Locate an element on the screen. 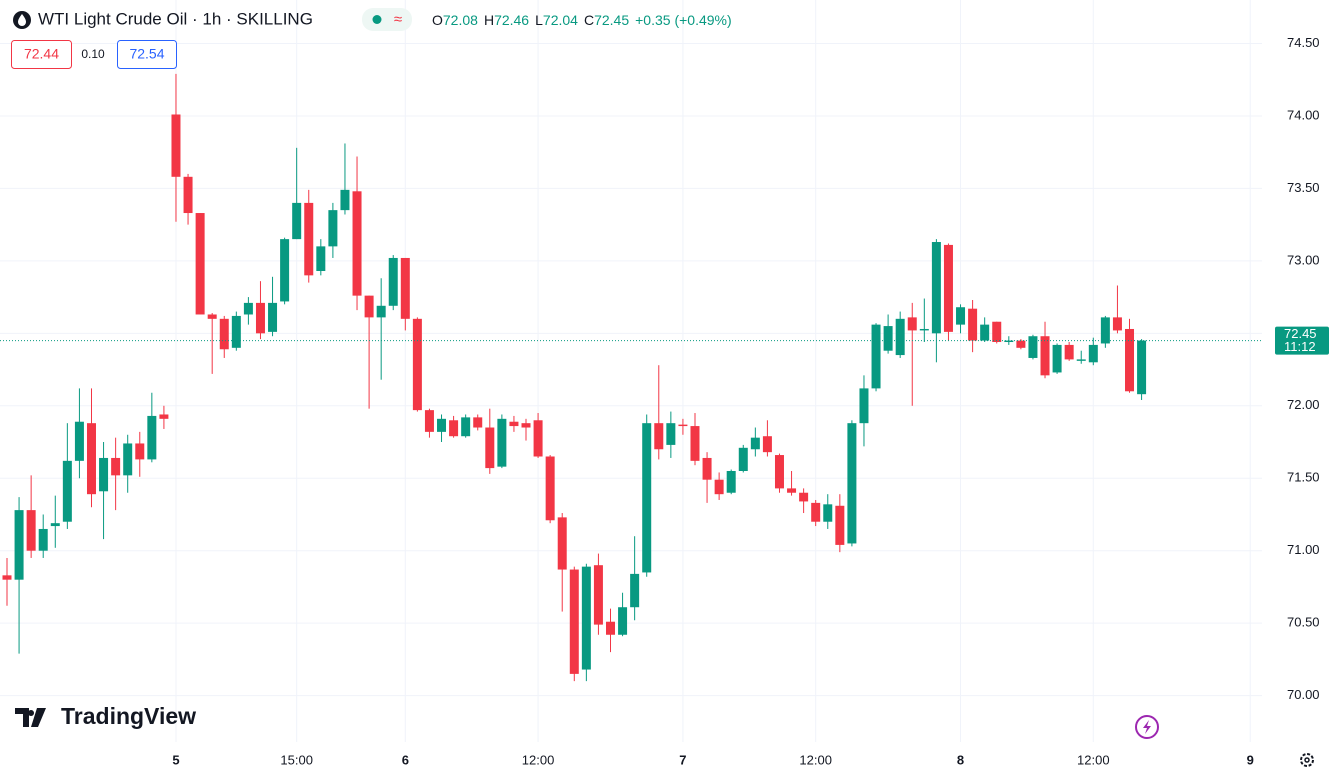 This screenshot has width=1339, height=782. y-tick-label: 73.00 is located at coordinates (1303, 259).